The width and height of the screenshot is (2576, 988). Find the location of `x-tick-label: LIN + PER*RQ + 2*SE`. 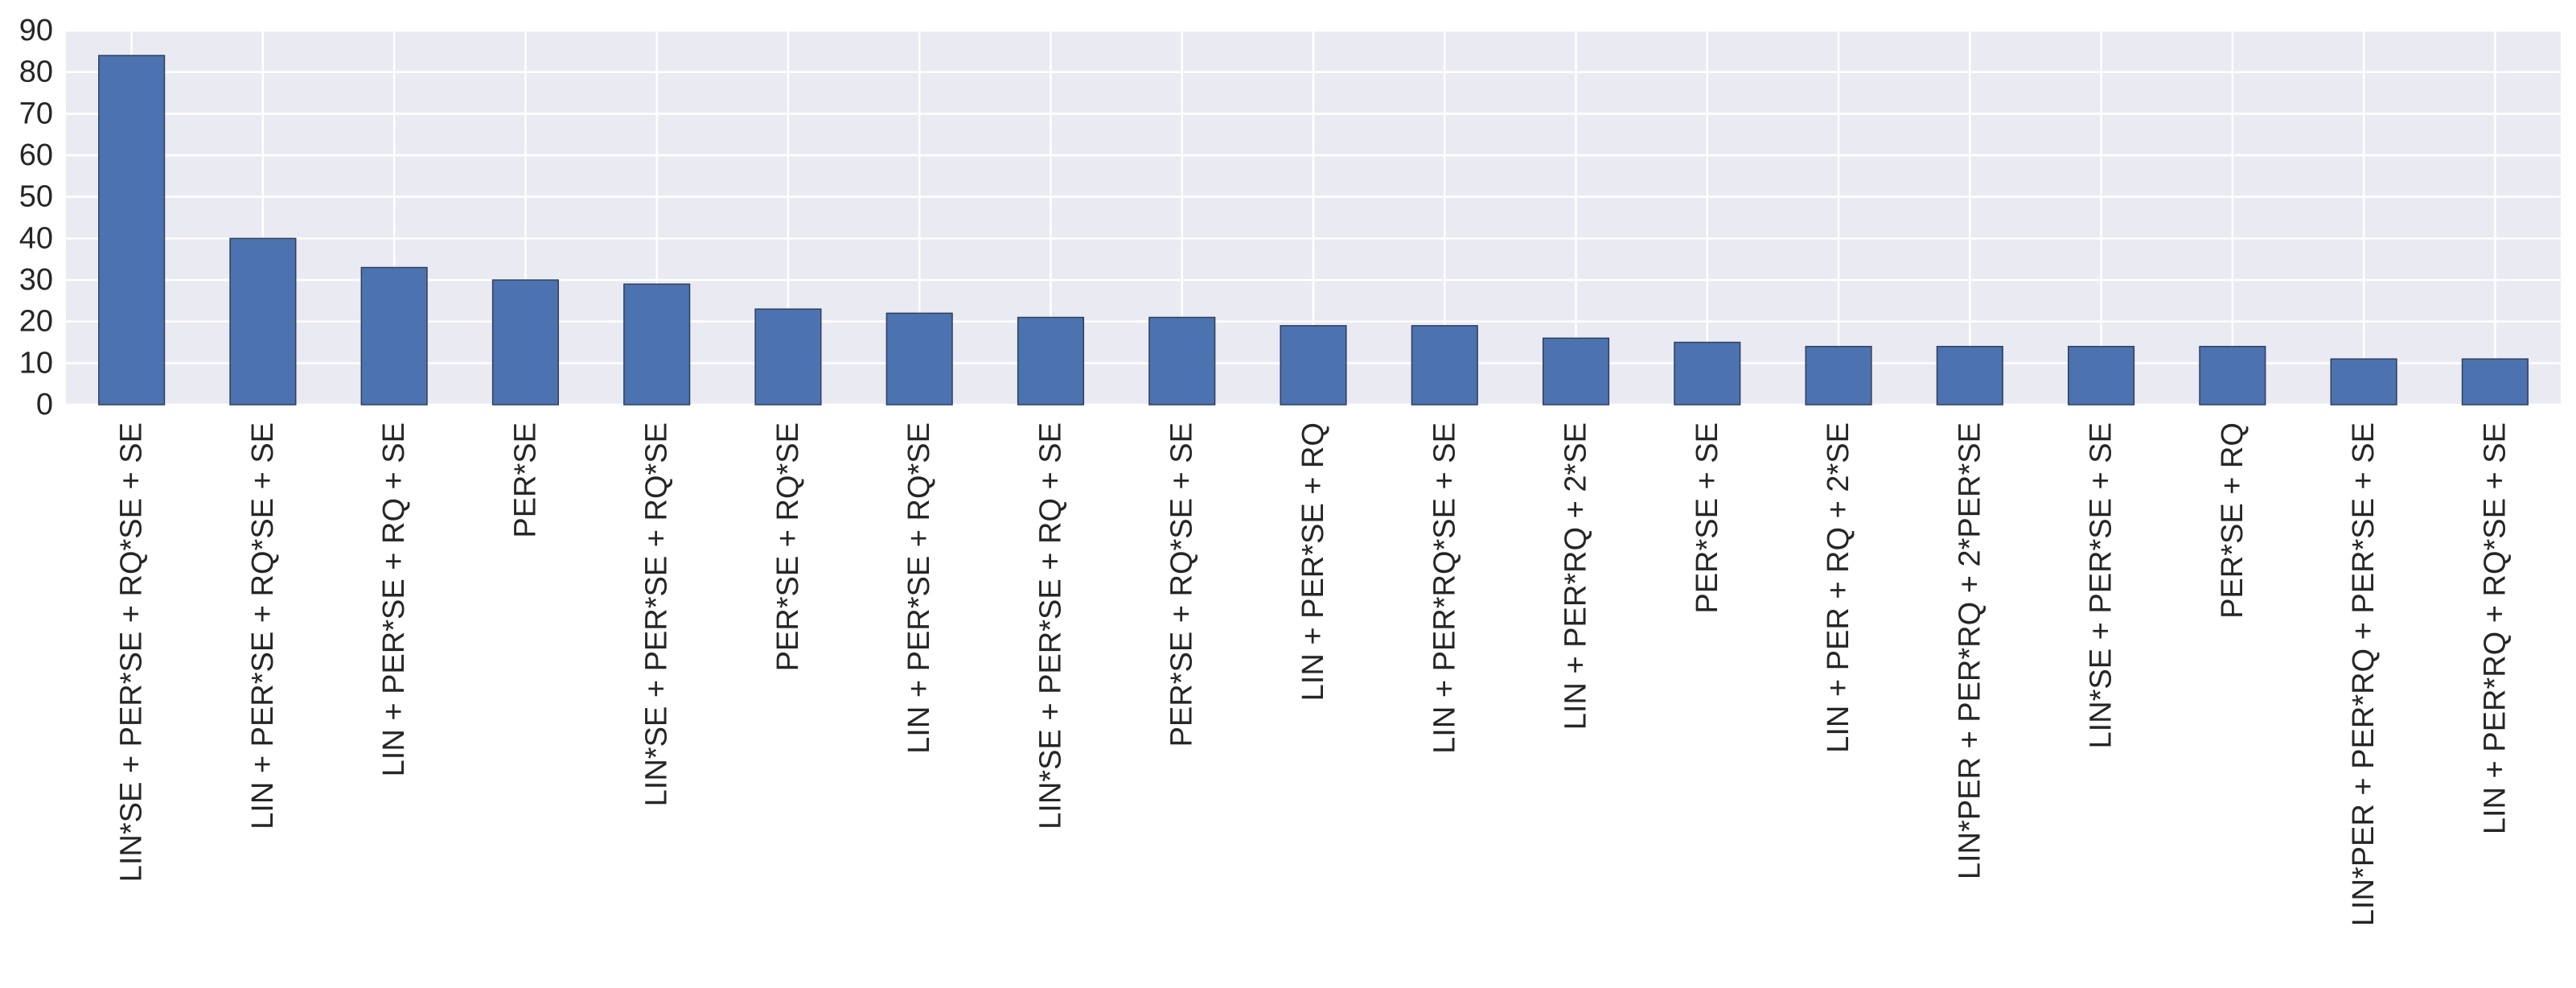

x-tick-label: LIN + PER*RQ + 2*SE is located at coordinates (1576, 576).